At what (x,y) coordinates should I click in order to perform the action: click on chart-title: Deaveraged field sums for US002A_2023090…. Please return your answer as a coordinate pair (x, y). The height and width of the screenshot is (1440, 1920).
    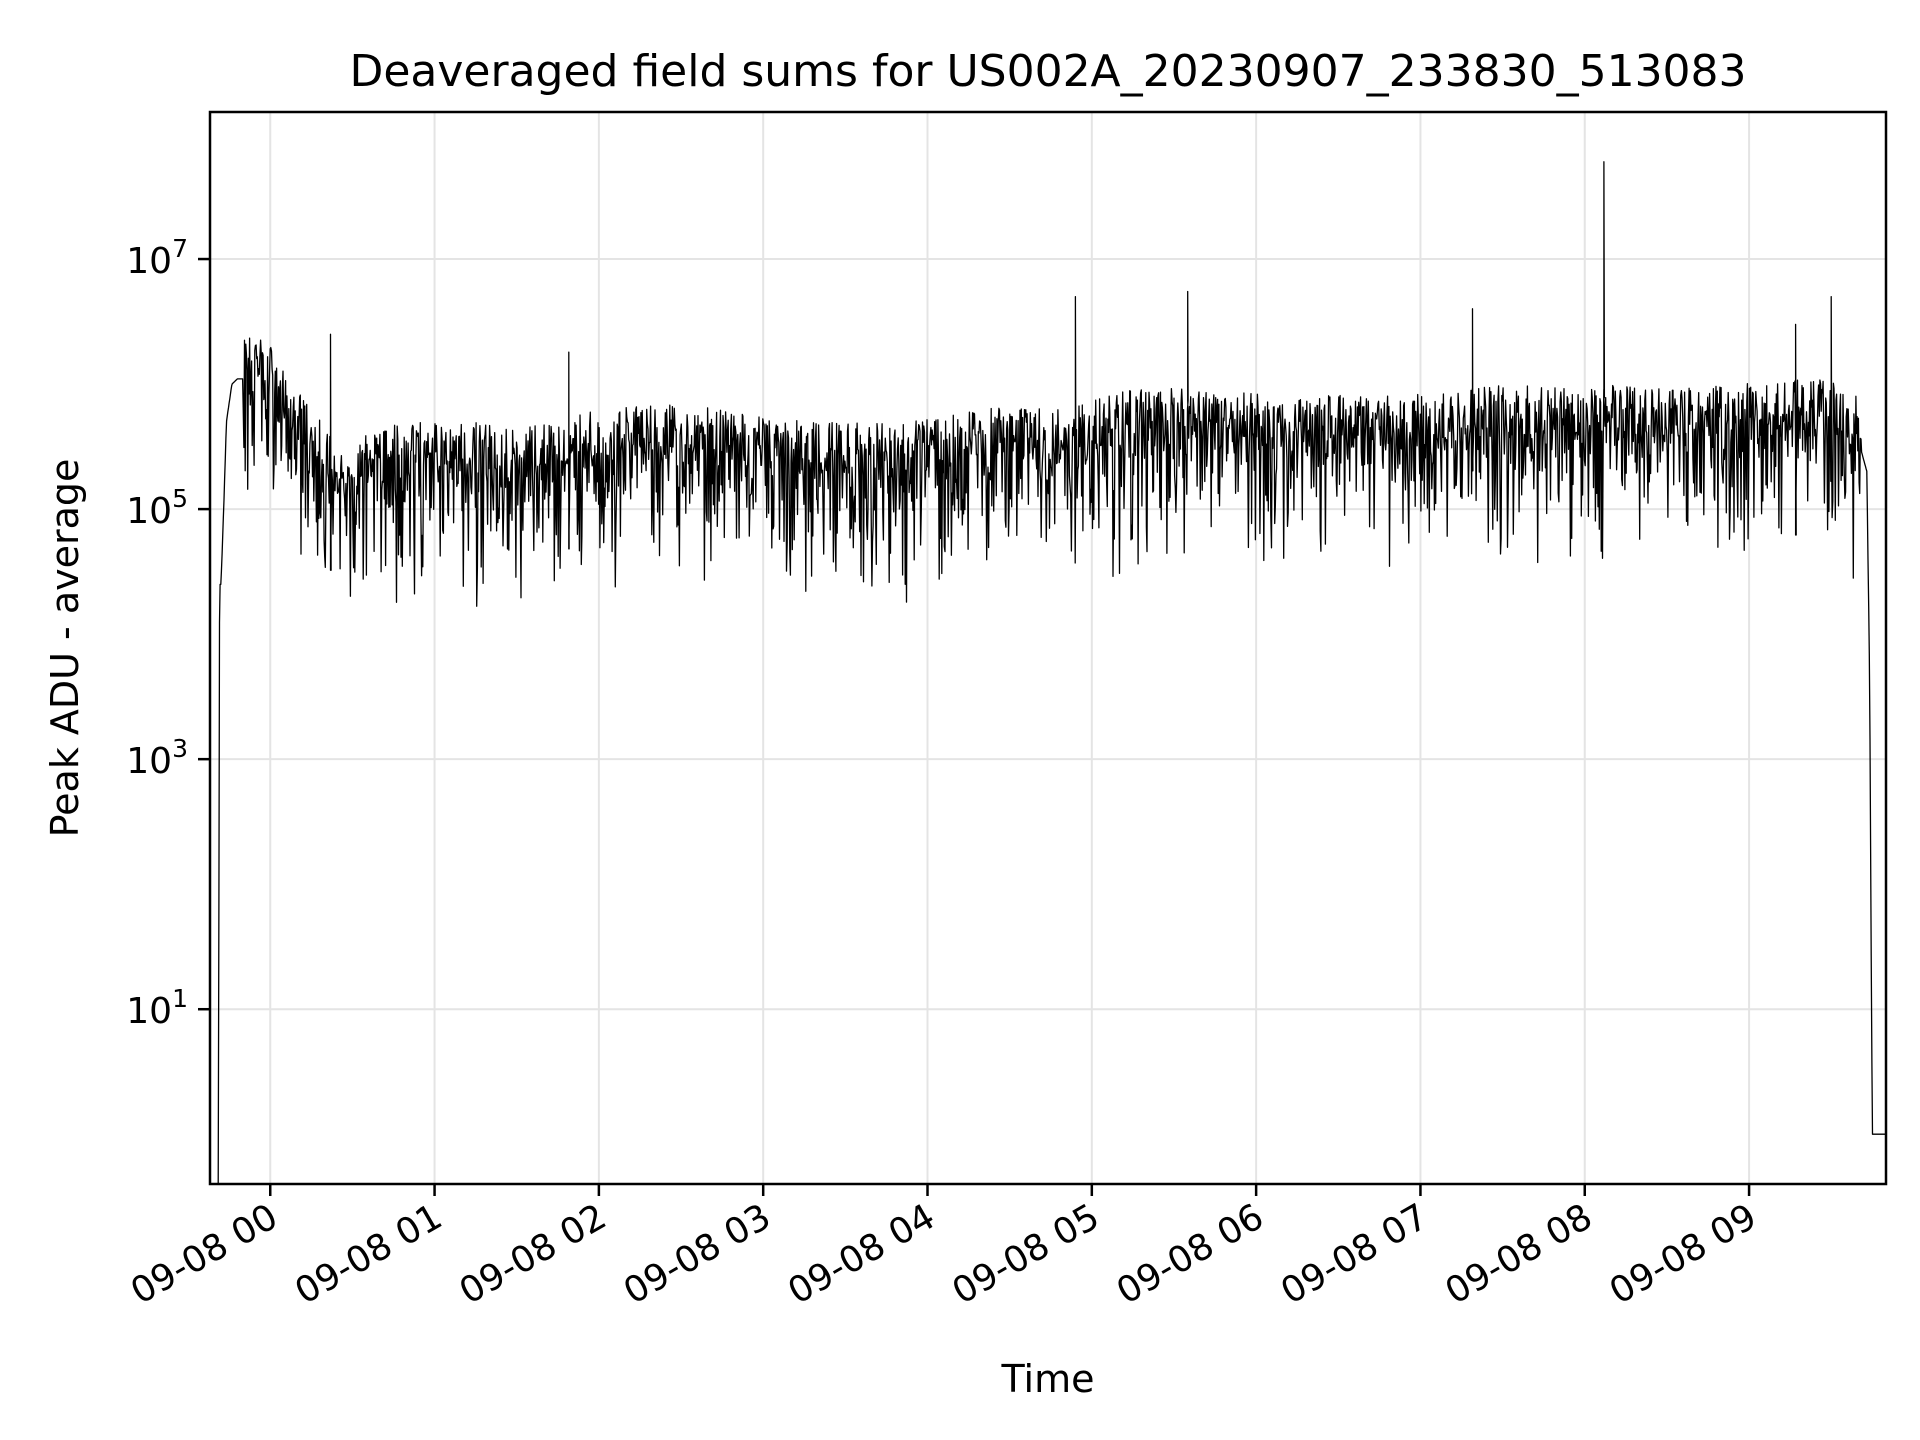
    Looking at the image, I should click on (1047, 71).